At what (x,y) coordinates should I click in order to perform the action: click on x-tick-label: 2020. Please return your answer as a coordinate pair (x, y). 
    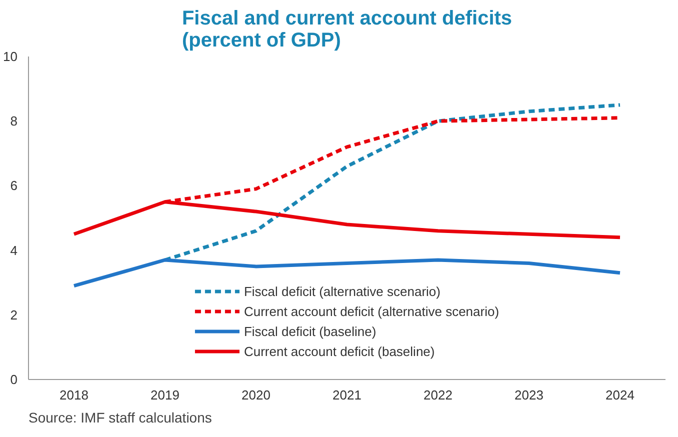
    Looking at the image, I should click on (256, 395).